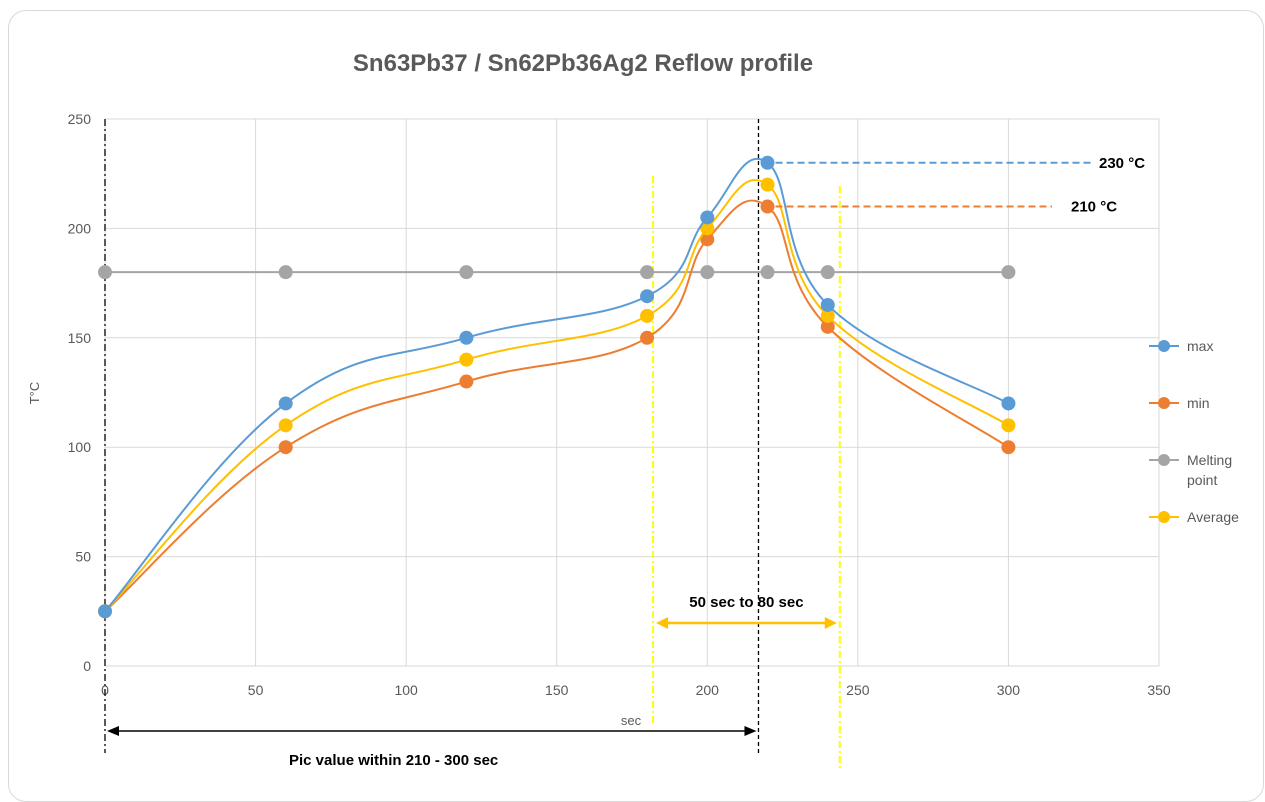  Describe the element at coordinates (80, 338) in the screenshot. I see `y-tick-label: 150` at that location.